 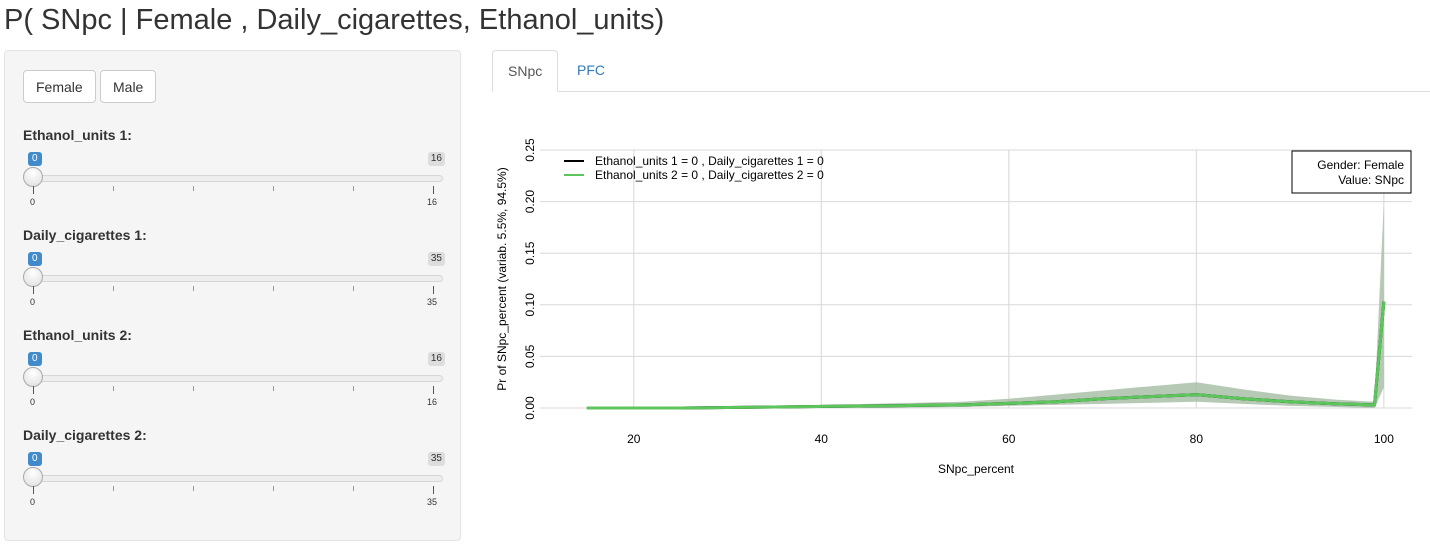 What do you see at coordinates (822, 439) in the screenshot?
I see `x-tick-label: 40` at bounding box center [822, 439].